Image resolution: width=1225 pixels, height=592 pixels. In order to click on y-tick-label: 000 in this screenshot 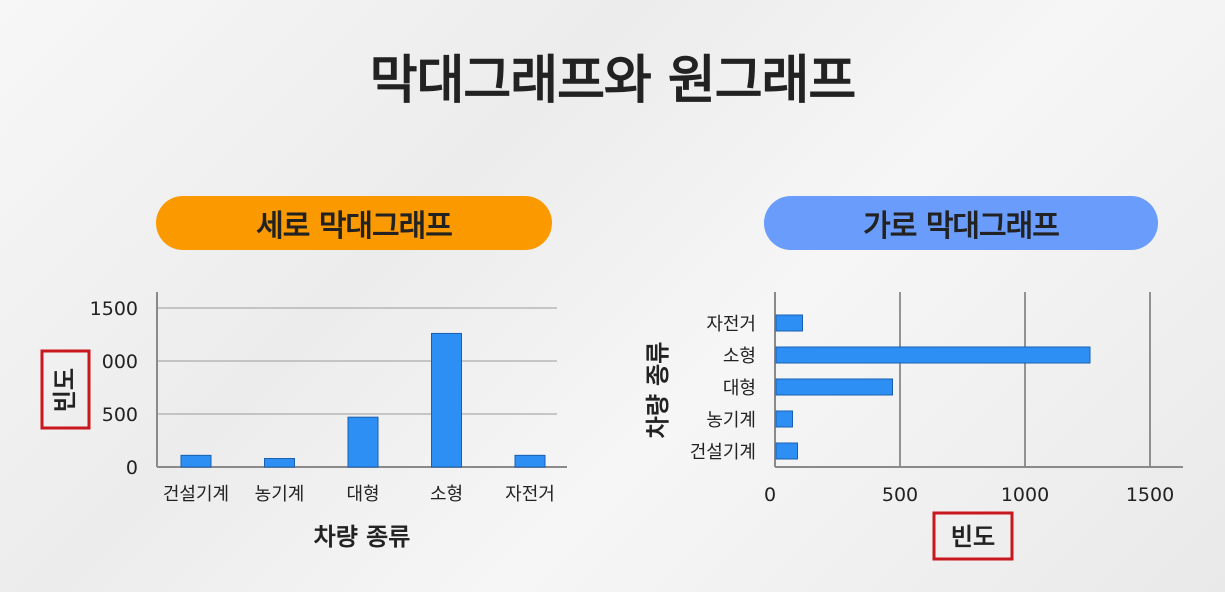, I will do `click(120, 362)`.